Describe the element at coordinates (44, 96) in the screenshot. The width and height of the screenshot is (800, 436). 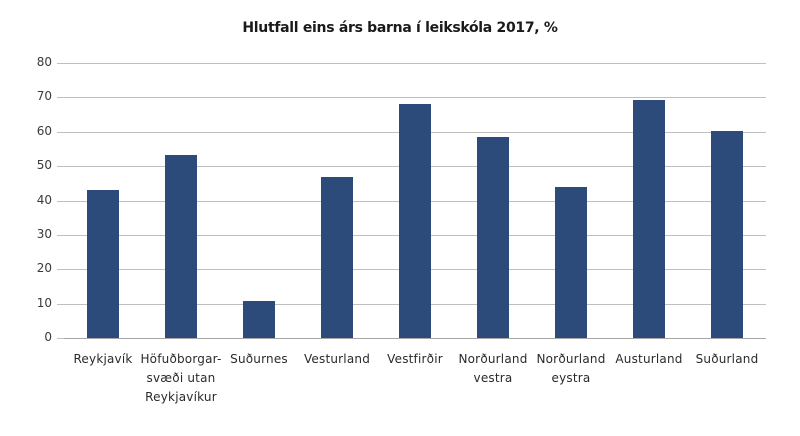
I see `y-tick-label: 70` at that location.